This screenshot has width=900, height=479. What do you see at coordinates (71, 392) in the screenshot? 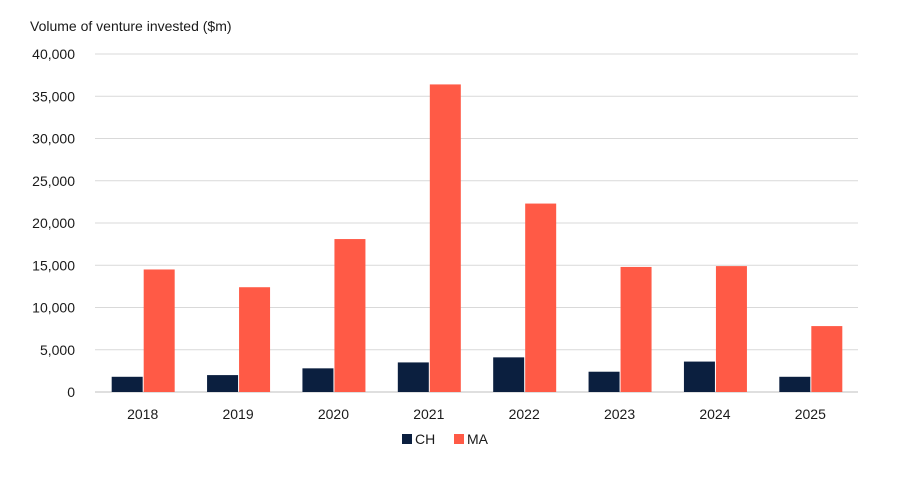
I see `y-tick-label: 0` at bounding box center [71, 392].